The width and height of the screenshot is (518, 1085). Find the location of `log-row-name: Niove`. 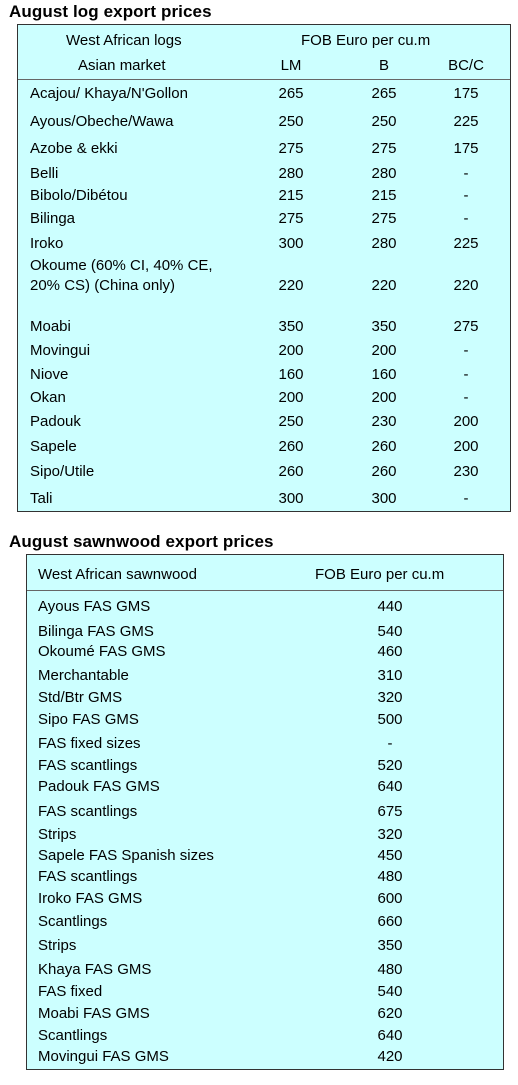

log-row-name: Niove is located at coordinates (49, 374).